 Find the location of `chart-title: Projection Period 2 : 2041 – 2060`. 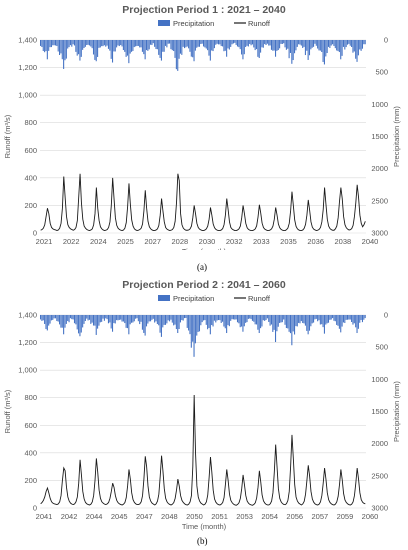

chart-title: Projection Period 2 : 2041 – 2060 is located at coordinates (204, 285).